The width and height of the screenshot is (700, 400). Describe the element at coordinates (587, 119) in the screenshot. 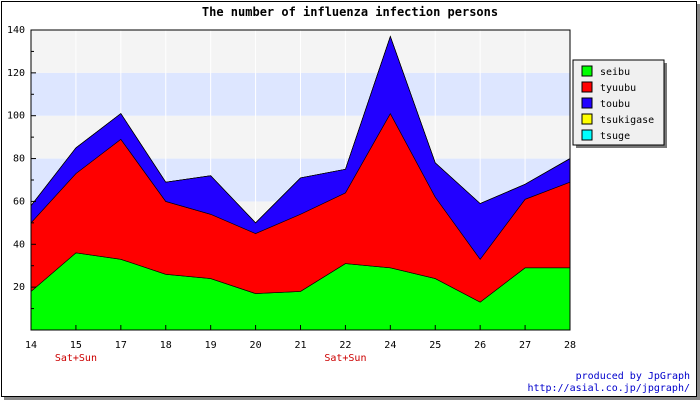

I see `legend-swatch-tsukigase` at that location.